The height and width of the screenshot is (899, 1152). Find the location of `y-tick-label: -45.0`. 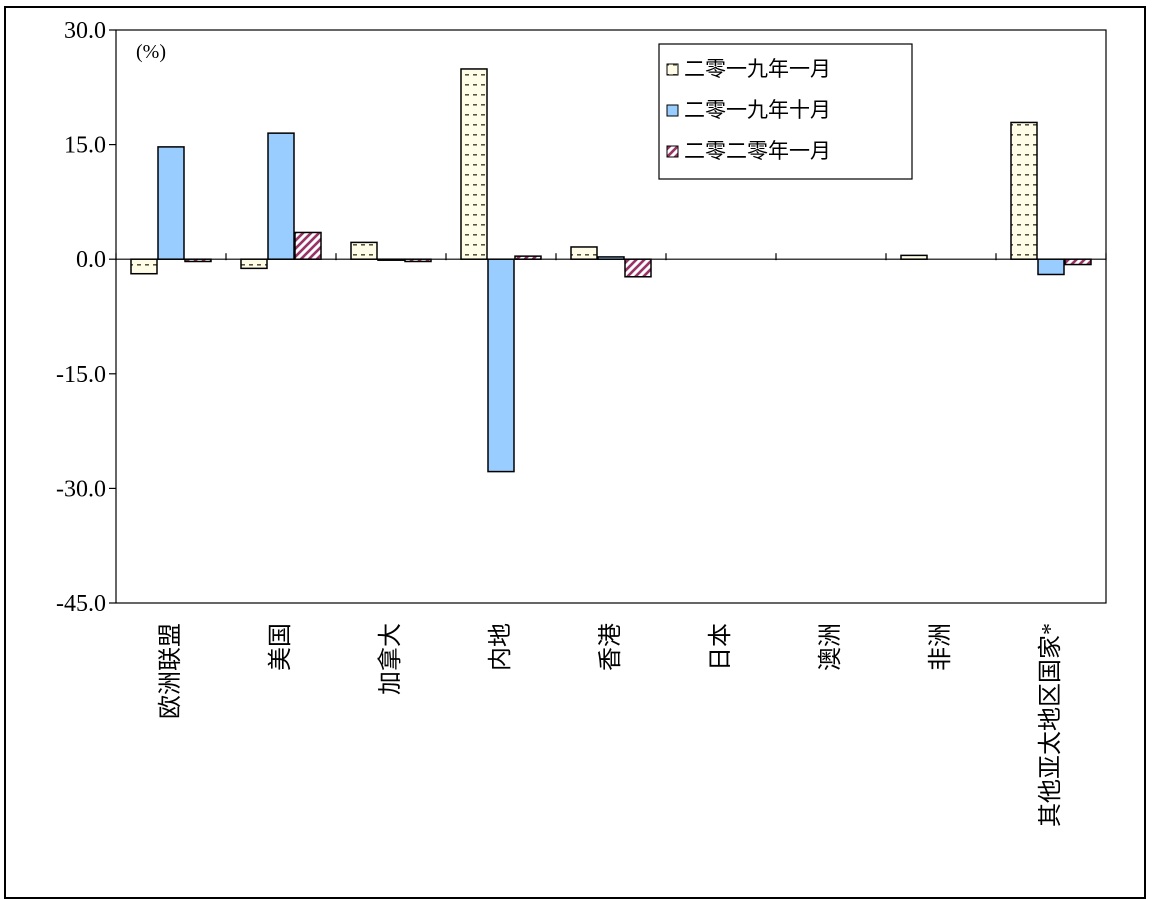

y-tick-label: -45.0 is located at coordinates (81, 604).